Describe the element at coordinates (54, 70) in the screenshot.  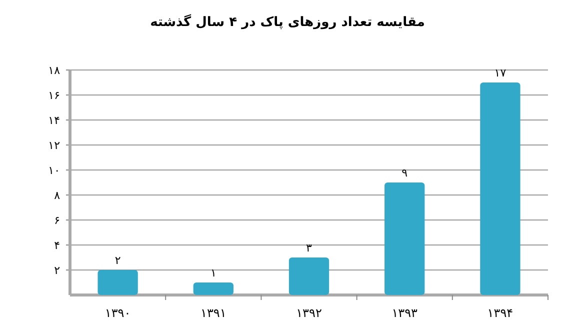
I see `y-tick-label: ۱۸` at that location.